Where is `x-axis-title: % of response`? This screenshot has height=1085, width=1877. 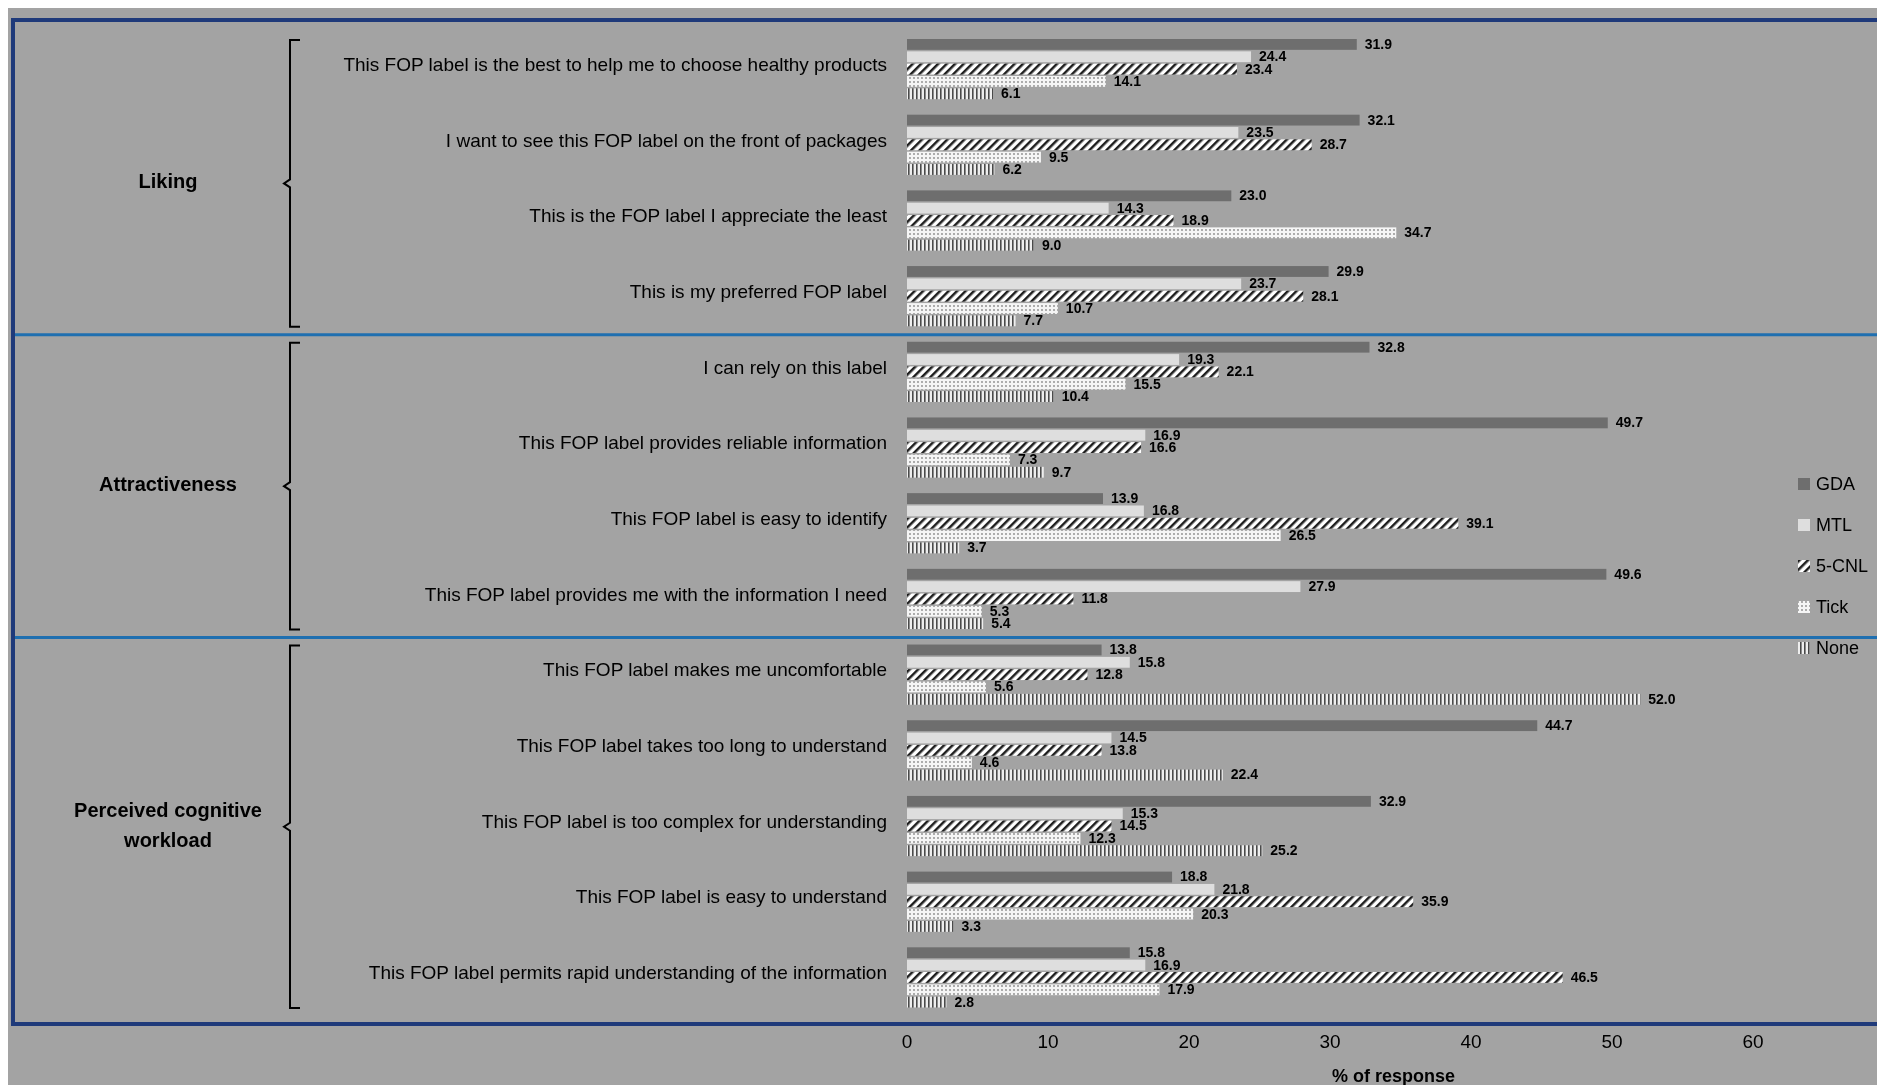
x-axis-title: % of response is located at coordinates (1393, 1075).